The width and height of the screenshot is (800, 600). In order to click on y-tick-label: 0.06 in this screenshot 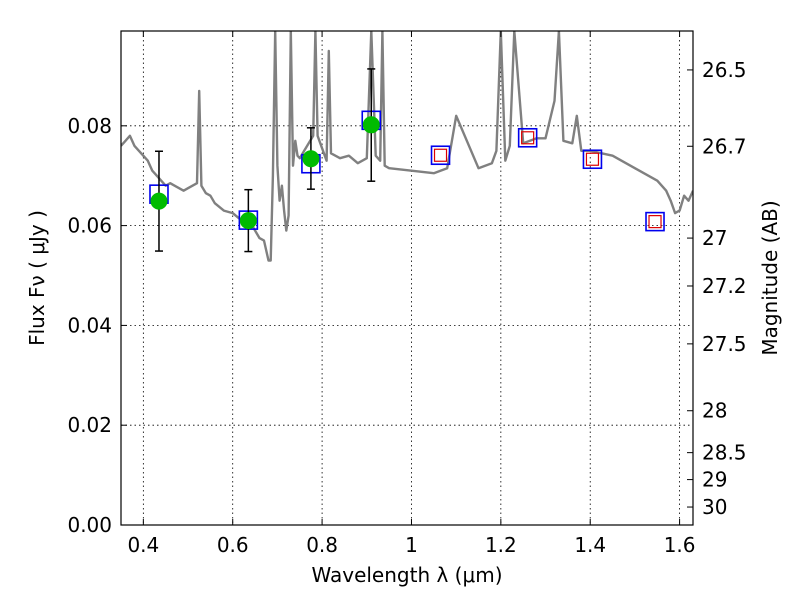, I will do `click(89, 226)`.